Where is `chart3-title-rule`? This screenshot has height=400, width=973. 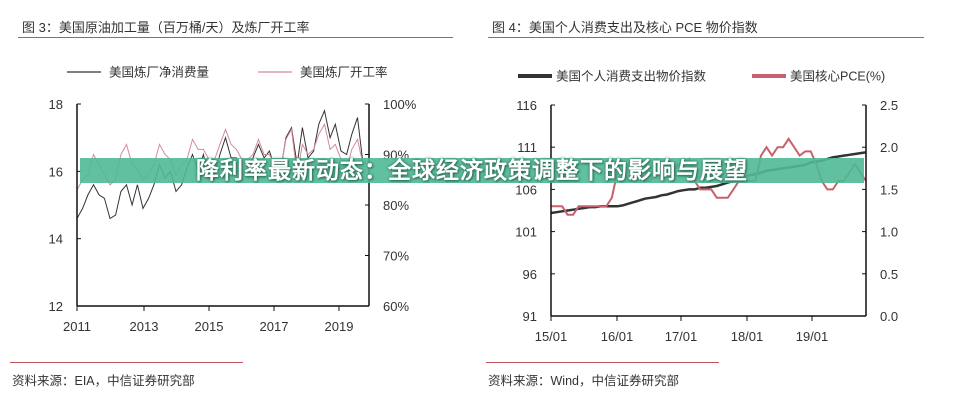
chart3-title-rule is located at coordinates (235, 37).